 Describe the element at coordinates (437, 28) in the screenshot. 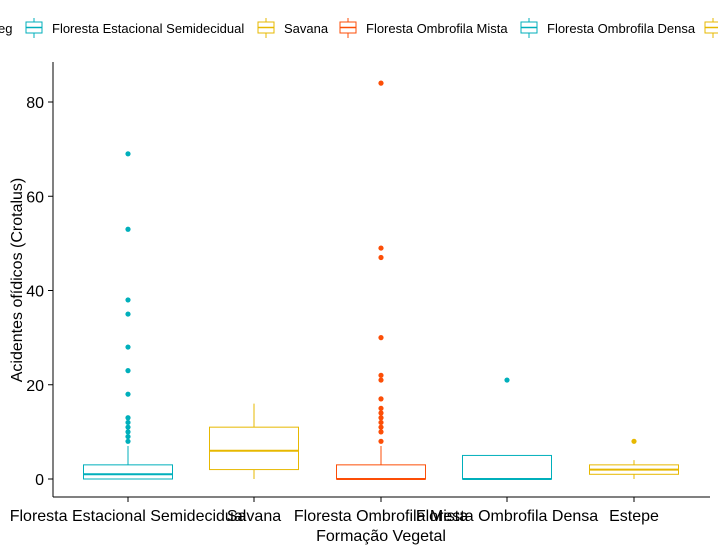

I see `legend-label: Floresta Ombrofila Mista` at that location.